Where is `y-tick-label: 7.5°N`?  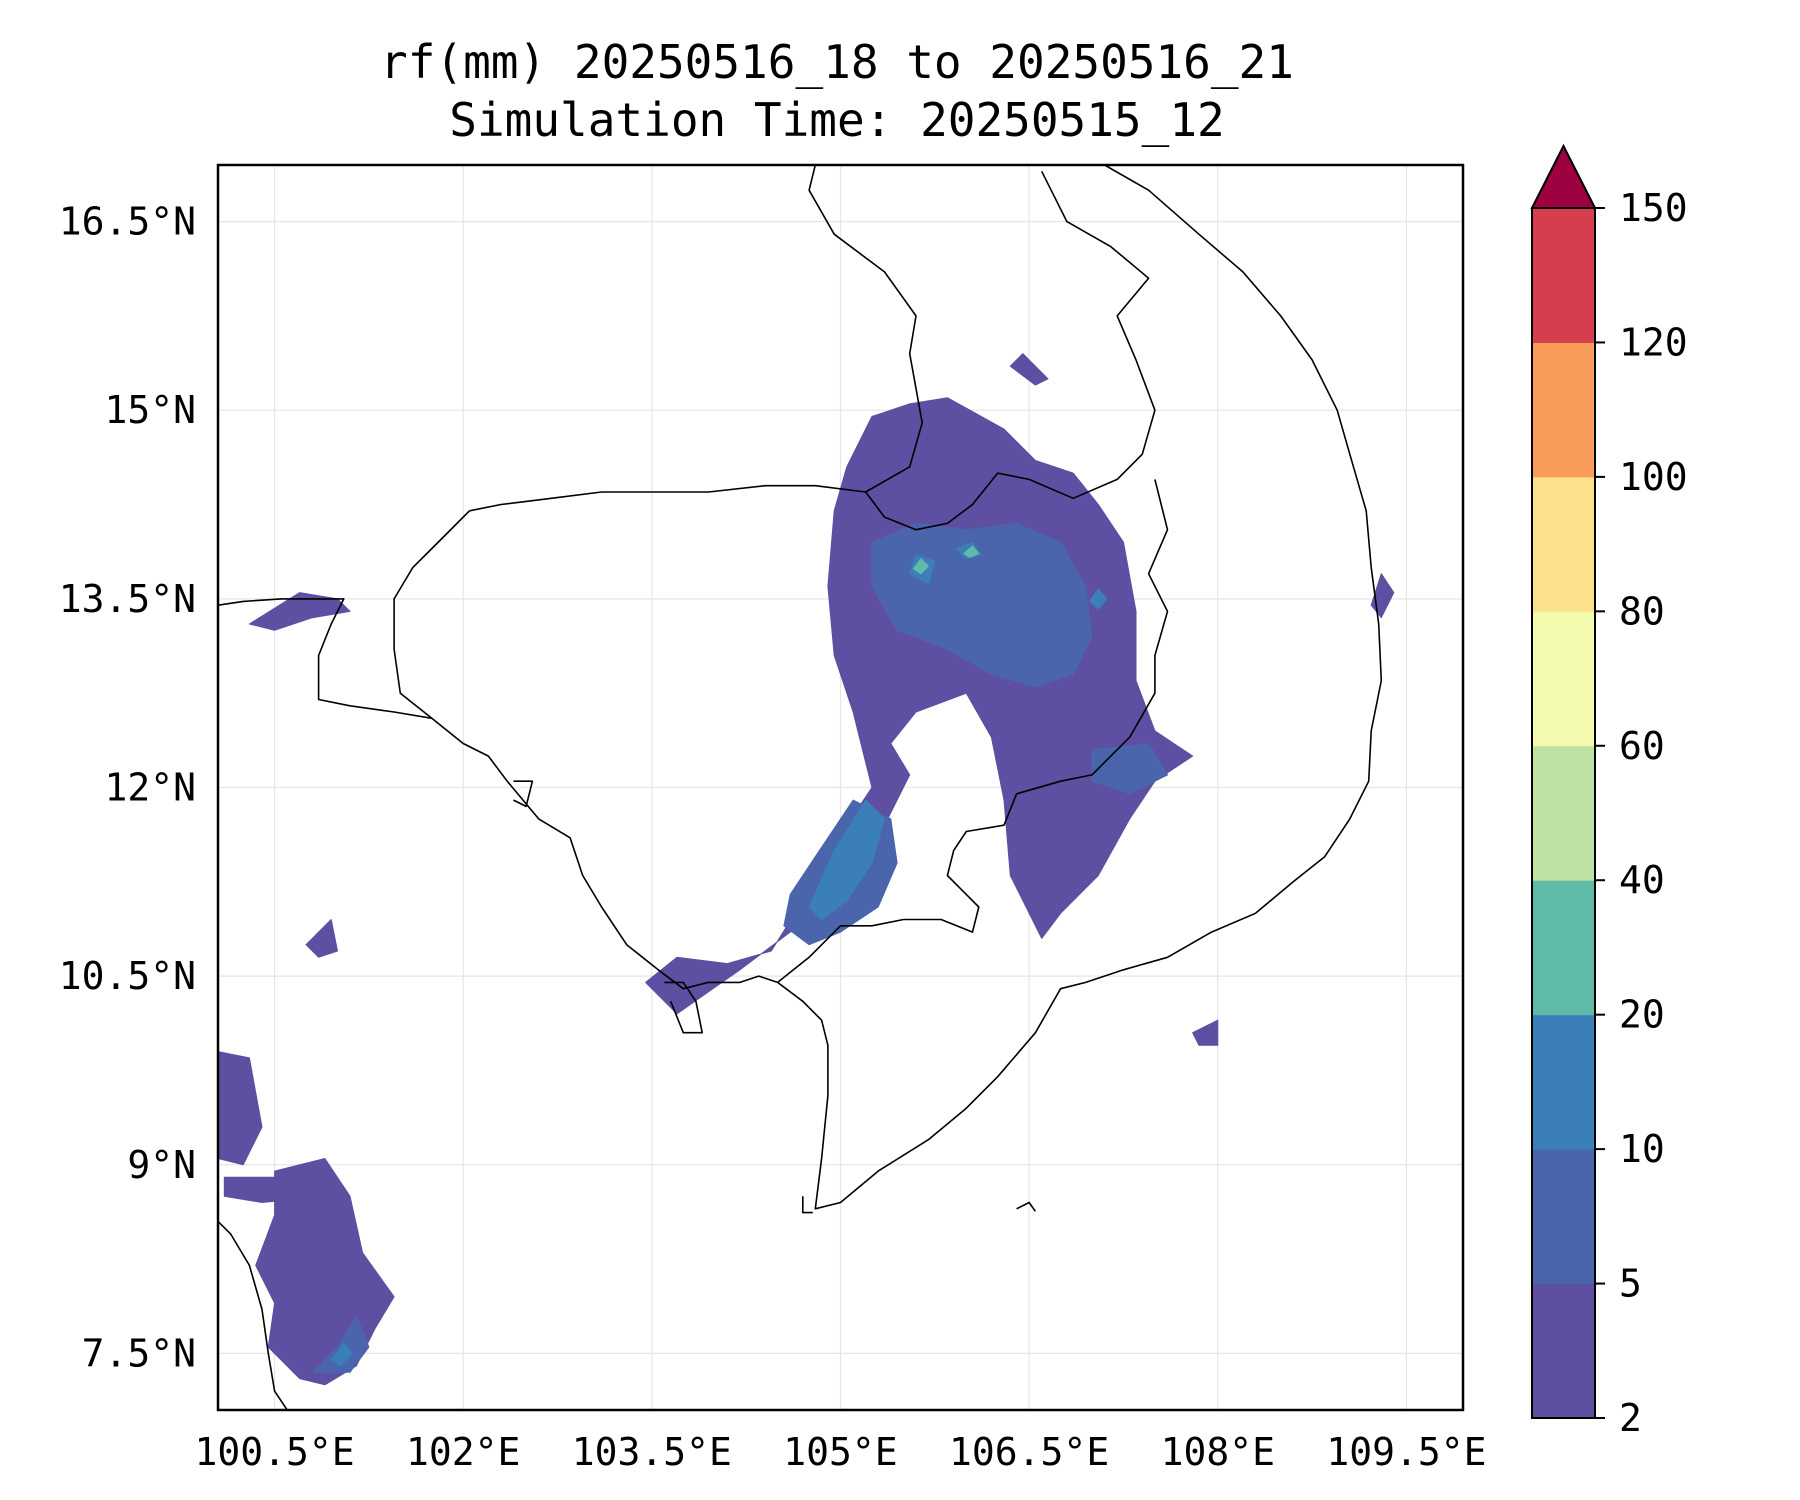
y-tick-label: 7.5°N is located at coordinates (139, 1353).